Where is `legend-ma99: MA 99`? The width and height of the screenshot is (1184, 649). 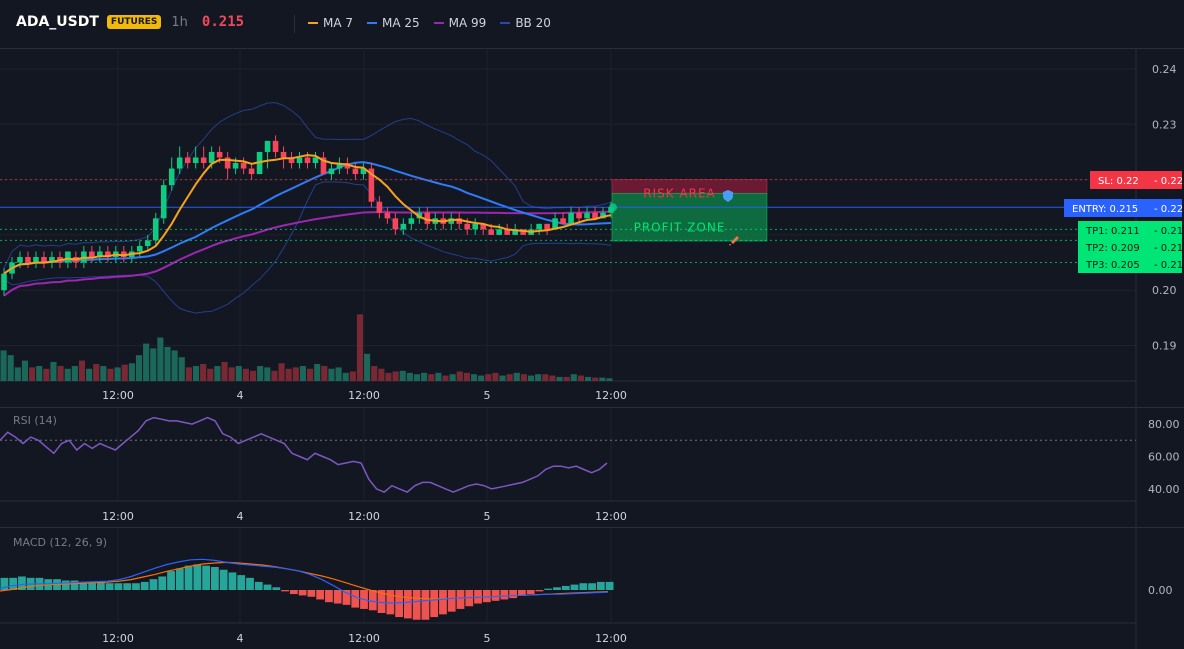 legend-ma99: MA 99 is located at coordinates (460, 23).